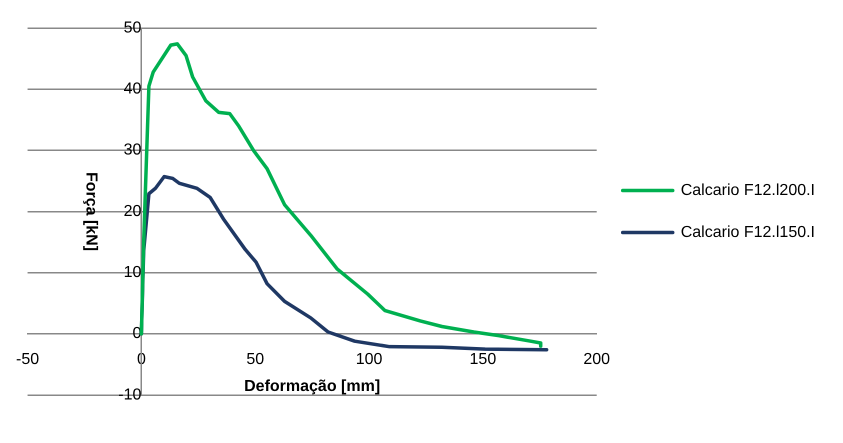  What do you see at coordinates (133, 27) in the screenshot?
I see `y-tick-label: 50` at bounding box center [133, 27].